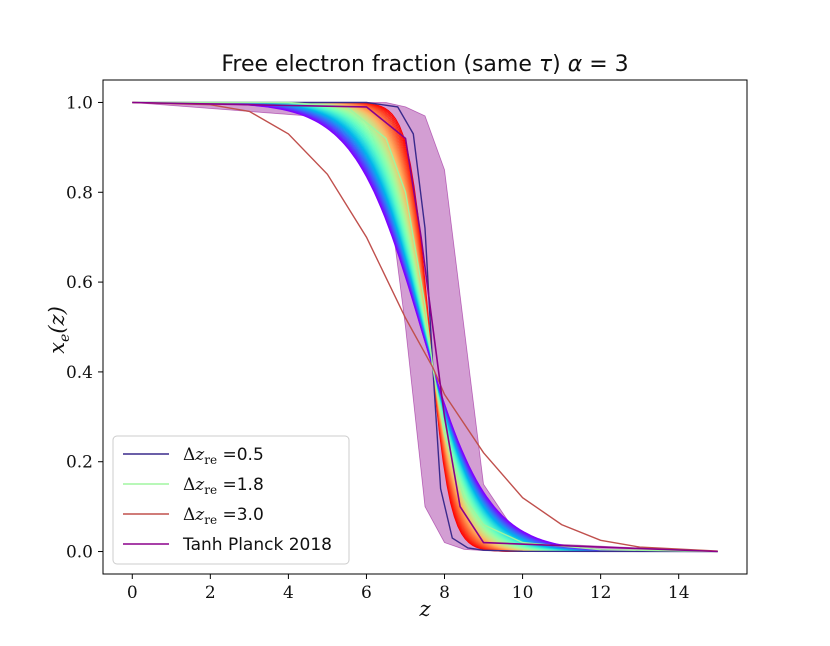 The width and height of the screenshot is (830, 646). Describe the element at coordinates (79, 193) in the screenshot. I see `y-tick-label: 0.8` at that location.